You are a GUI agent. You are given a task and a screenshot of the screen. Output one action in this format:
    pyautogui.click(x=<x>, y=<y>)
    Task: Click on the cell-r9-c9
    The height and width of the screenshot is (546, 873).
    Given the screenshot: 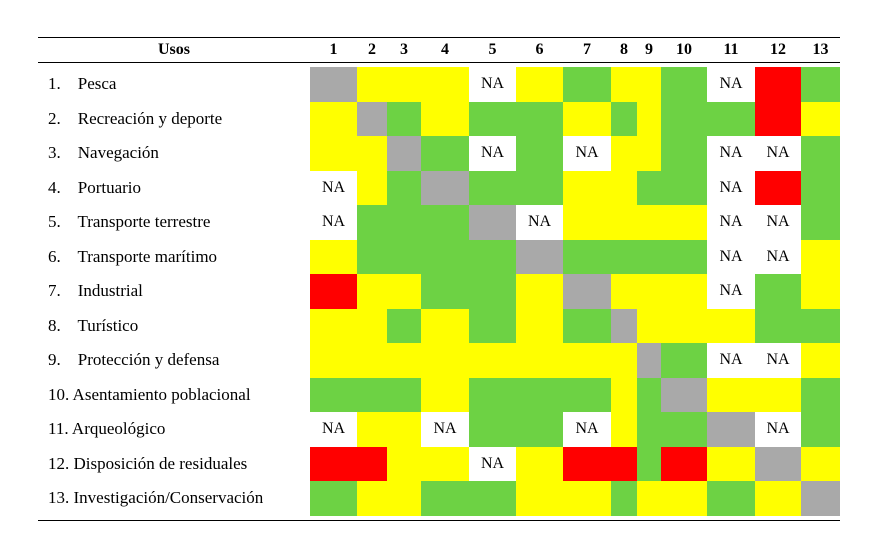 What is the action you would take?
    pyautogui.click(x=649, y=361)
    